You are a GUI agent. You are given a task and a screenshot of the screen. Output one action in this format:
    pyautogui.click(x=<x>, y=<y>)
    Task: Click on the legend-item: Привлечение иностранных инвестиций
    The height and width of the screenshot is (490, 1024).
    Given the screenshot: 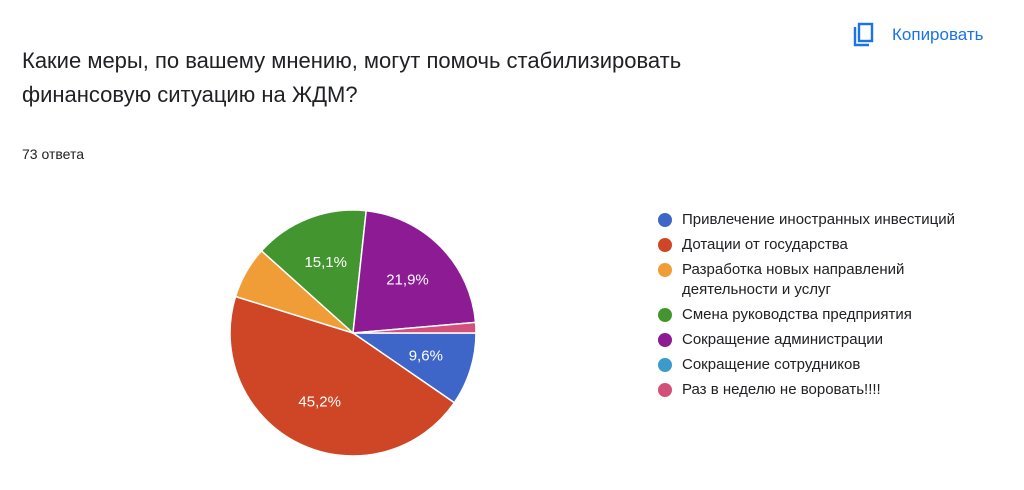 What is the action you would take?
    pyautogui.click(x=808, y=220)
    